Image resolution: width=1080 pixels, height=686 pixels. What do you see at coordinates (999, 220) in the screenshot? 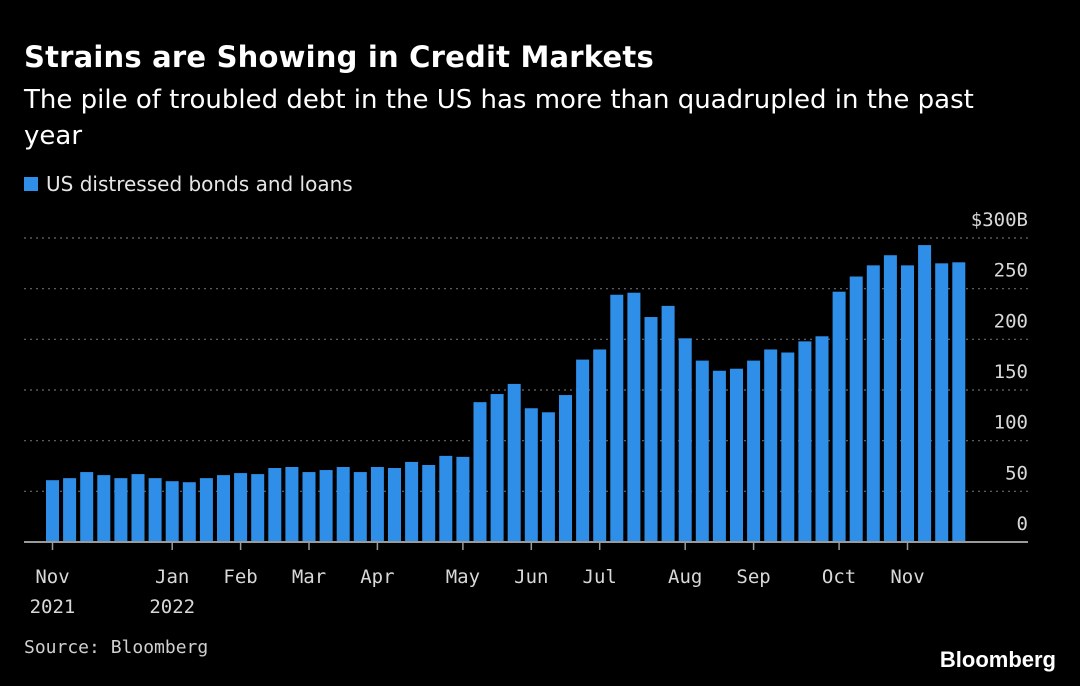
I see `y-tick-label: $300B` at bounding box center [999, 220].